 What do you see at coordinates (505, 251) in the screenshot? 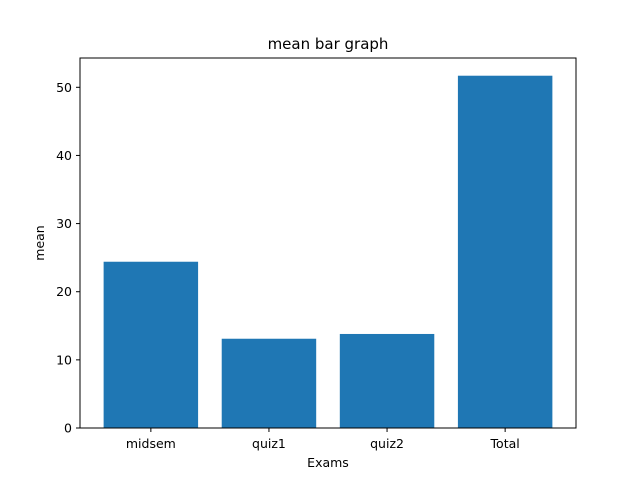
I see `bar-total` at bounding box center [505, 251].